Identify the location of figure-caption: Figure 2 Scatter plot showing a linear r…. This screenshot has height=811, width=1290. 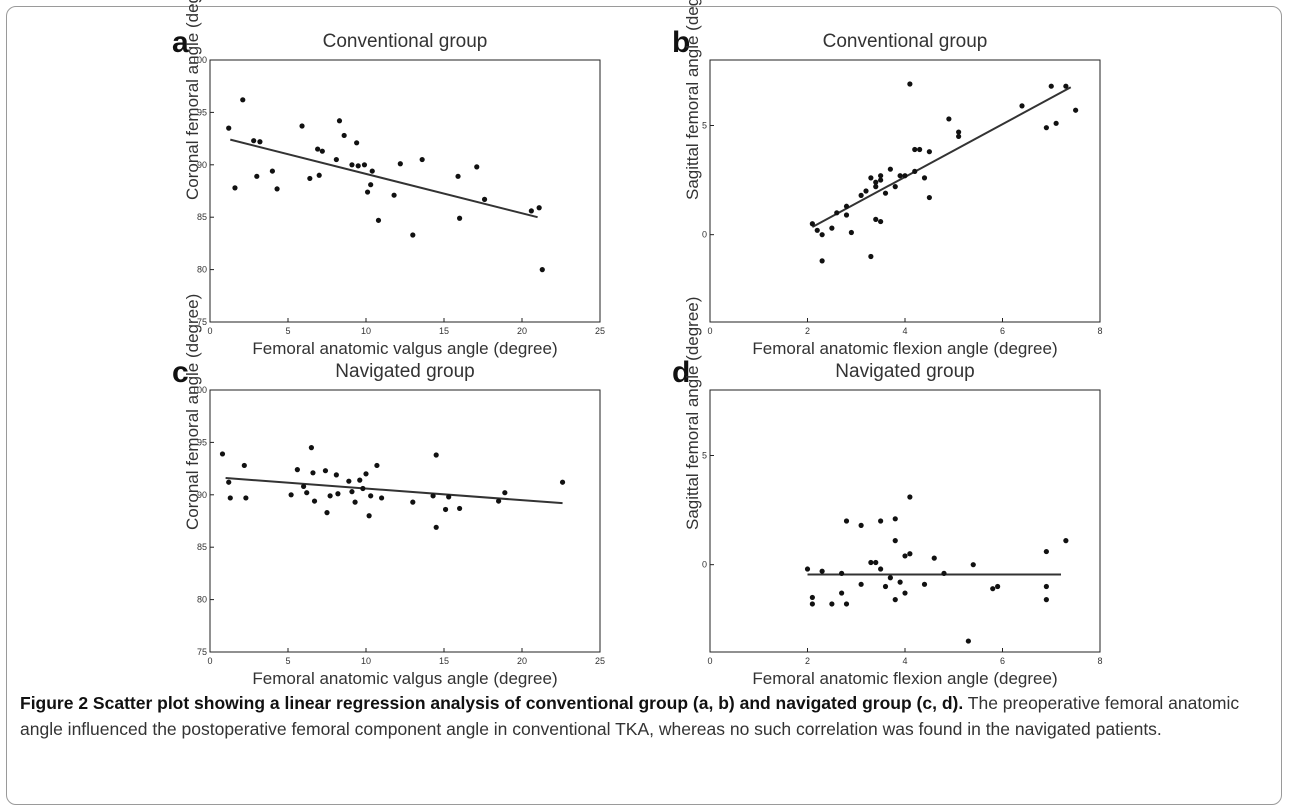
(645, 716).